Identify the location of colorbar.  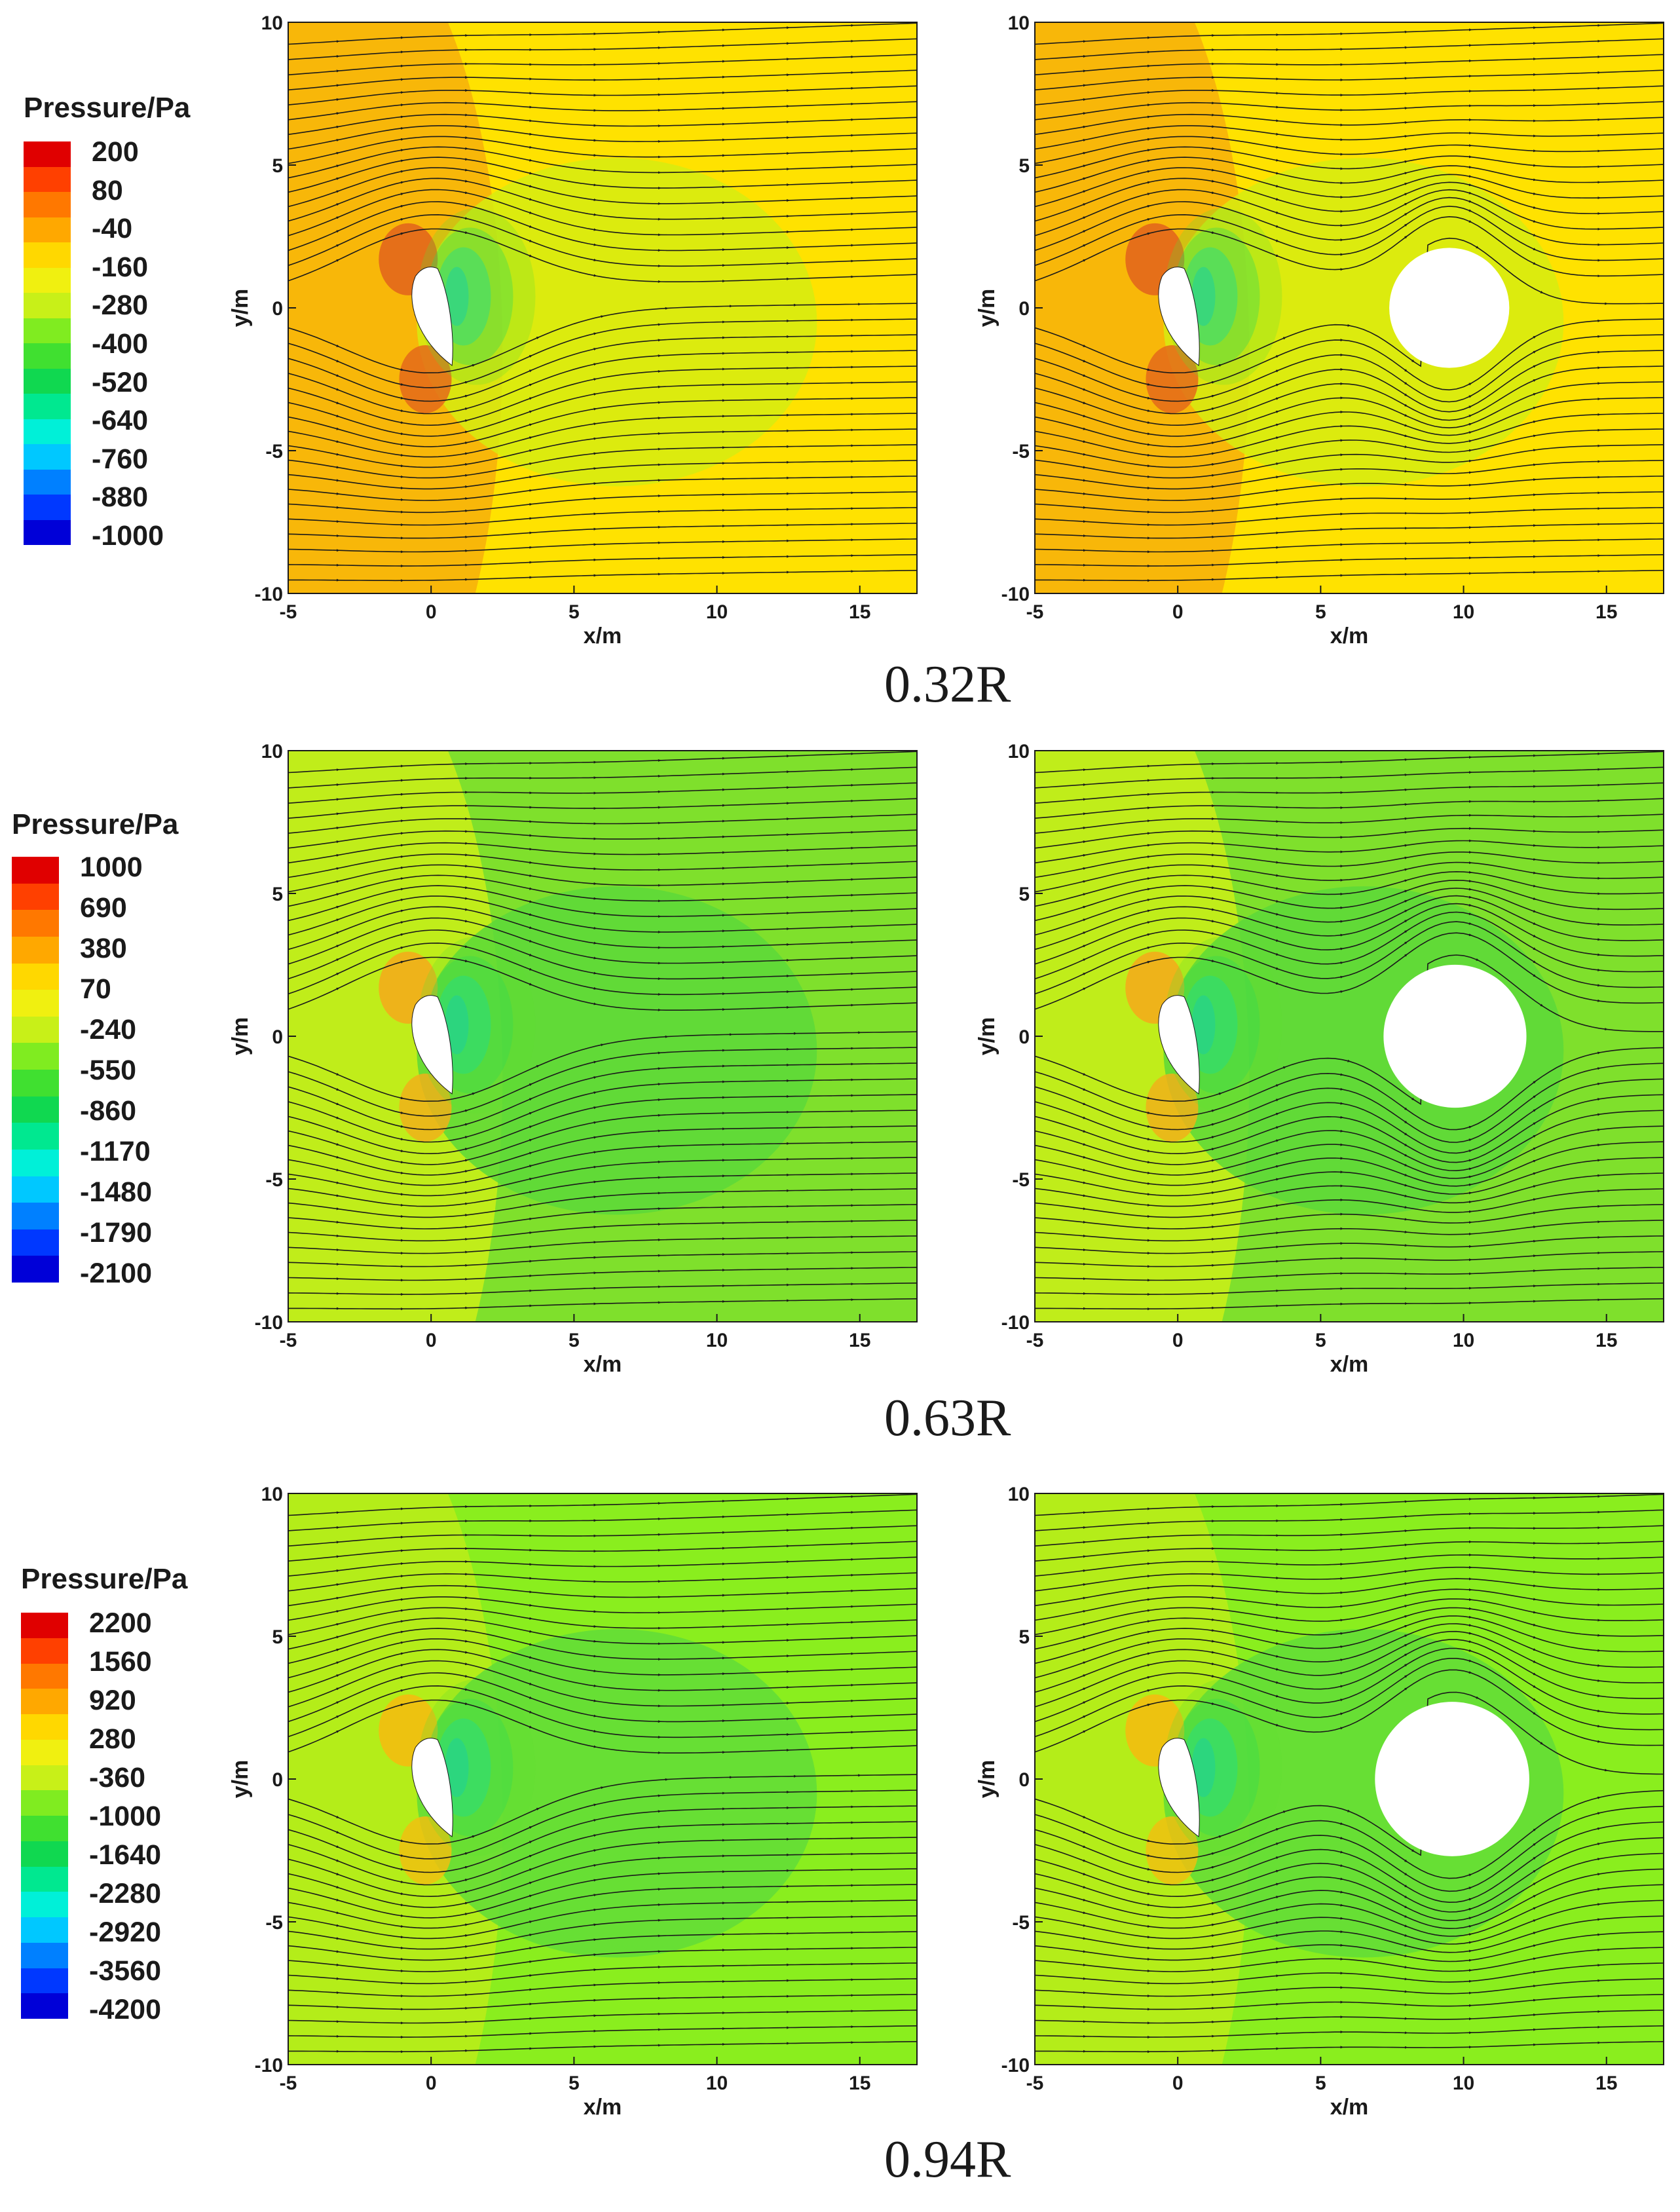
(44, 1816).